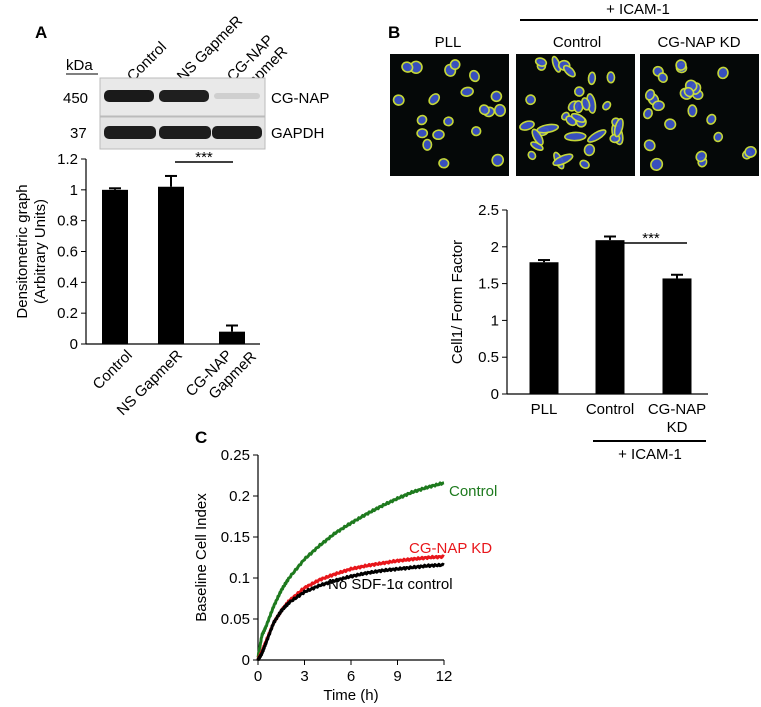 This screenshot has height=707, width=761. What do you see at coordinates (394, 32) in the screenshot?
I see `panel-b-letter: B` at bounding box center [394, 32].